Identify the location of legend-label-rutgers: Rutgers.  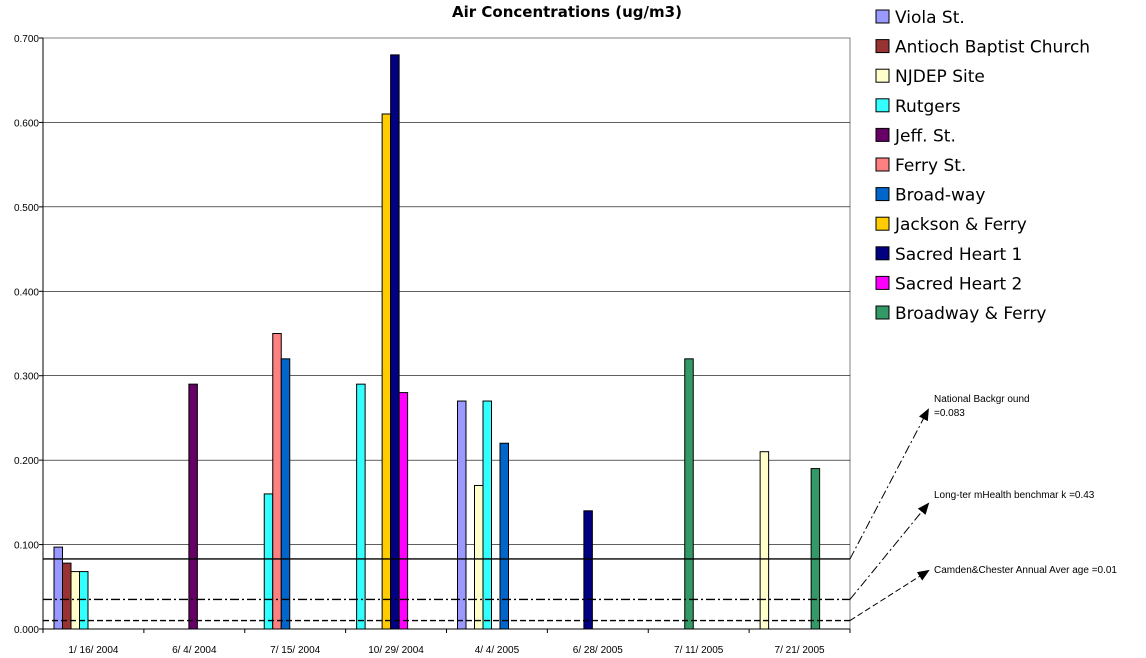
(928, 107).